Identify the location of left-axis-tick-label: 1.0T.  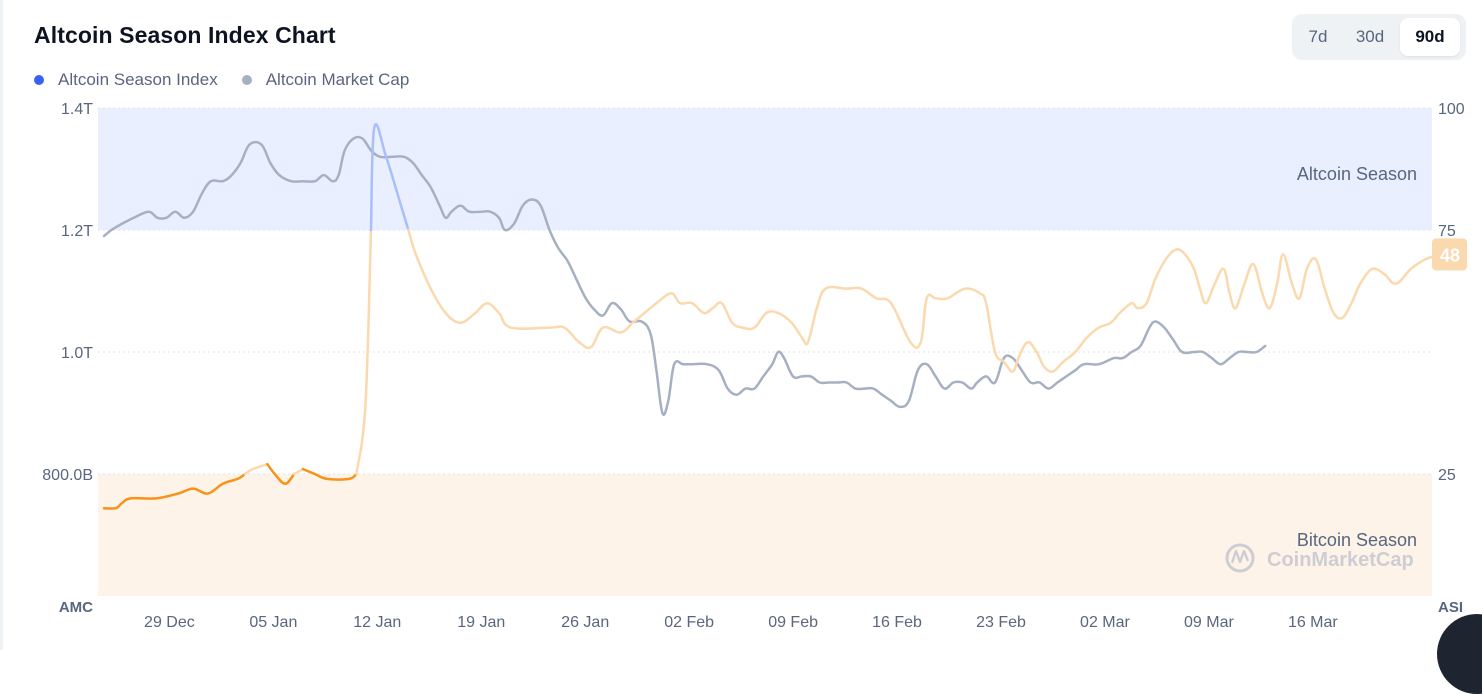
(77, 353).